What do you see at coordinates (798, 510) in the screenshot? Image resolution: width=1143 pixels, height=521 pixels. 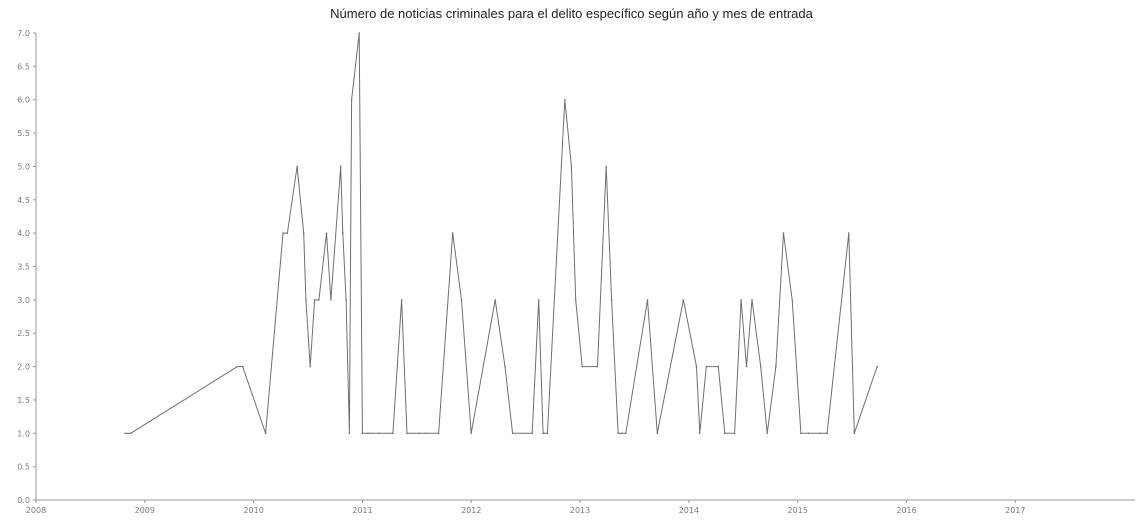 I see `x-tick-label: 2015` at bounding box center [798, 510].